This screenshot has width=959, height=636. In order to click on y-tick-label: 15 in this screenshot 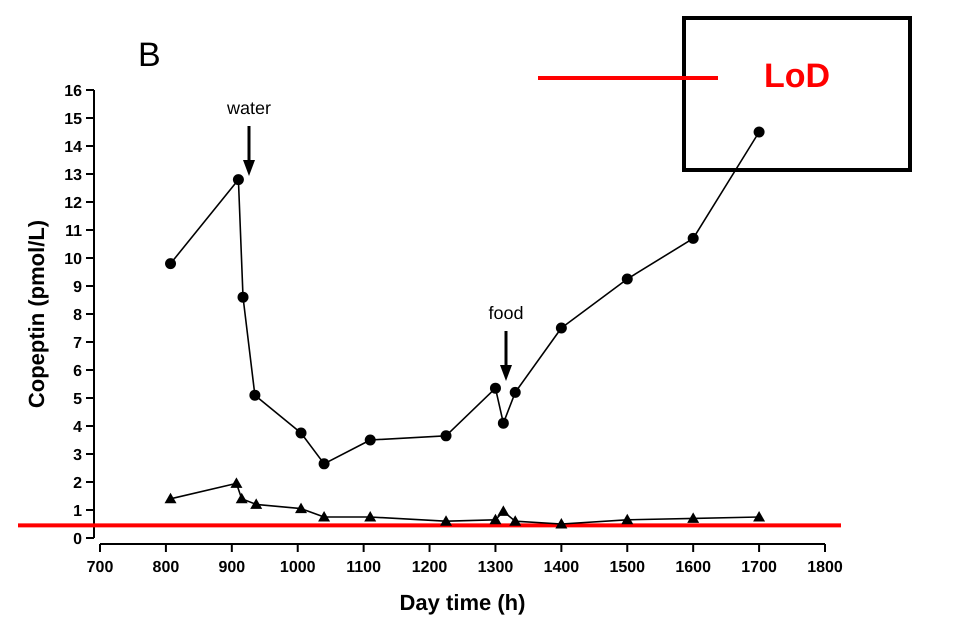, I will do `click(73, 119)`.